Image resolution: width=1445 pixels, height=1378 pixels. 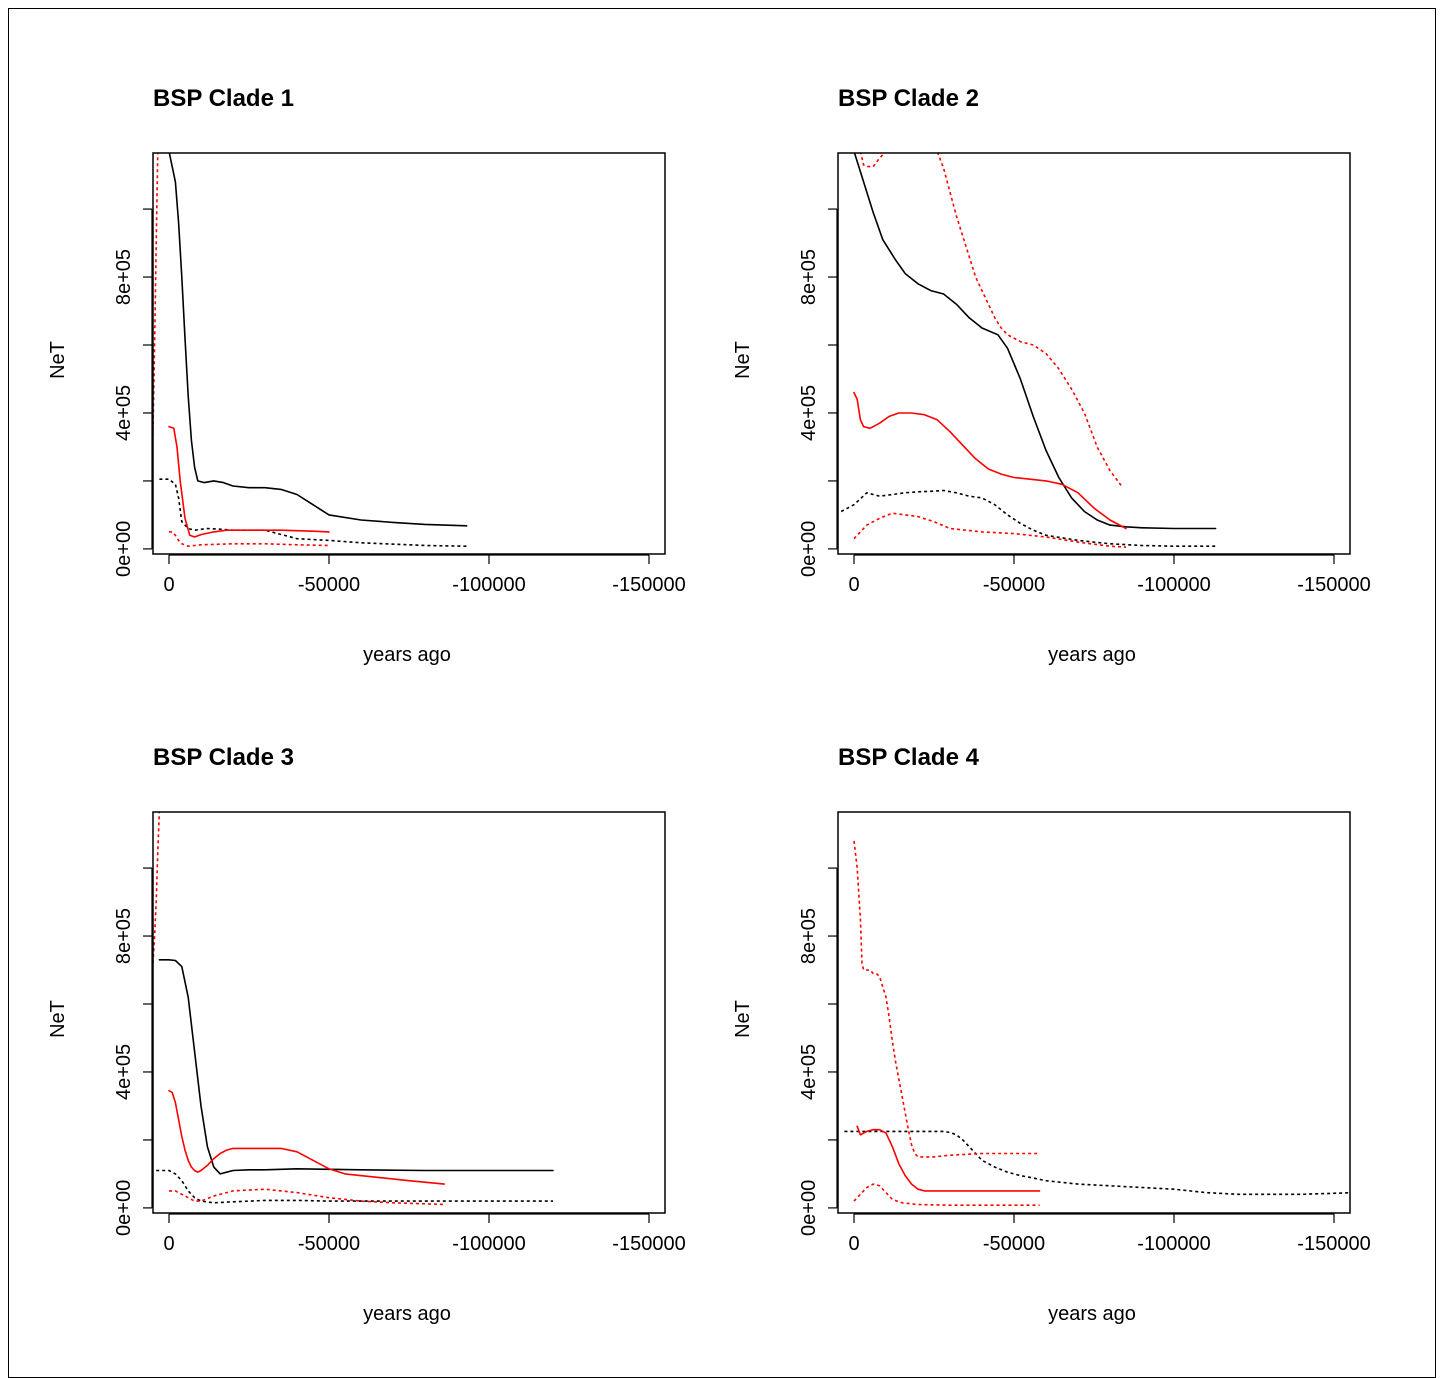 What do you see at coordinates (223, 757) in the screenshot?
I see `chart-title: BSP Clade 3` at bounding box center [223, 757].